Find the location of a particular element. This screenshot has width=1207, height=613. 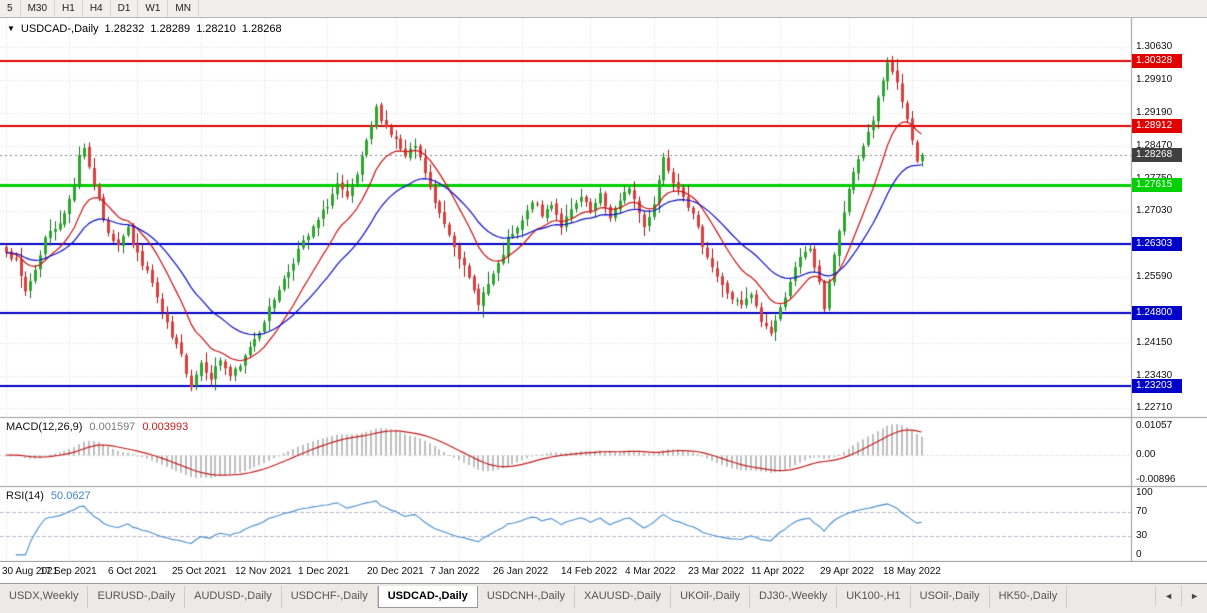

tabs-scroll-controls: ◄ ► is located at coordinates (1181, 595).